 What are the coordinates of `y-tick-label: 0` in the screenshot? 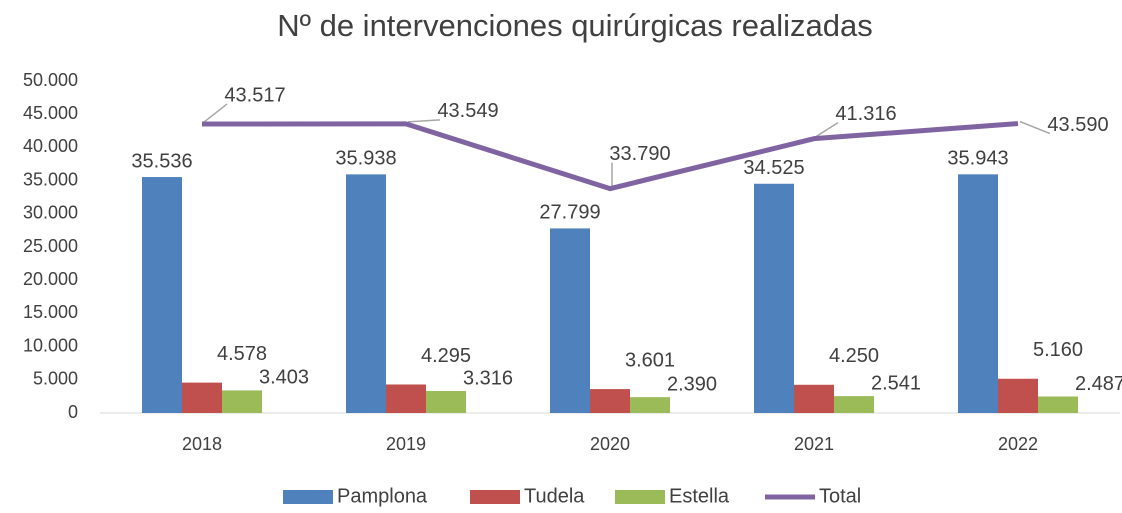 It's located at (73, 412).